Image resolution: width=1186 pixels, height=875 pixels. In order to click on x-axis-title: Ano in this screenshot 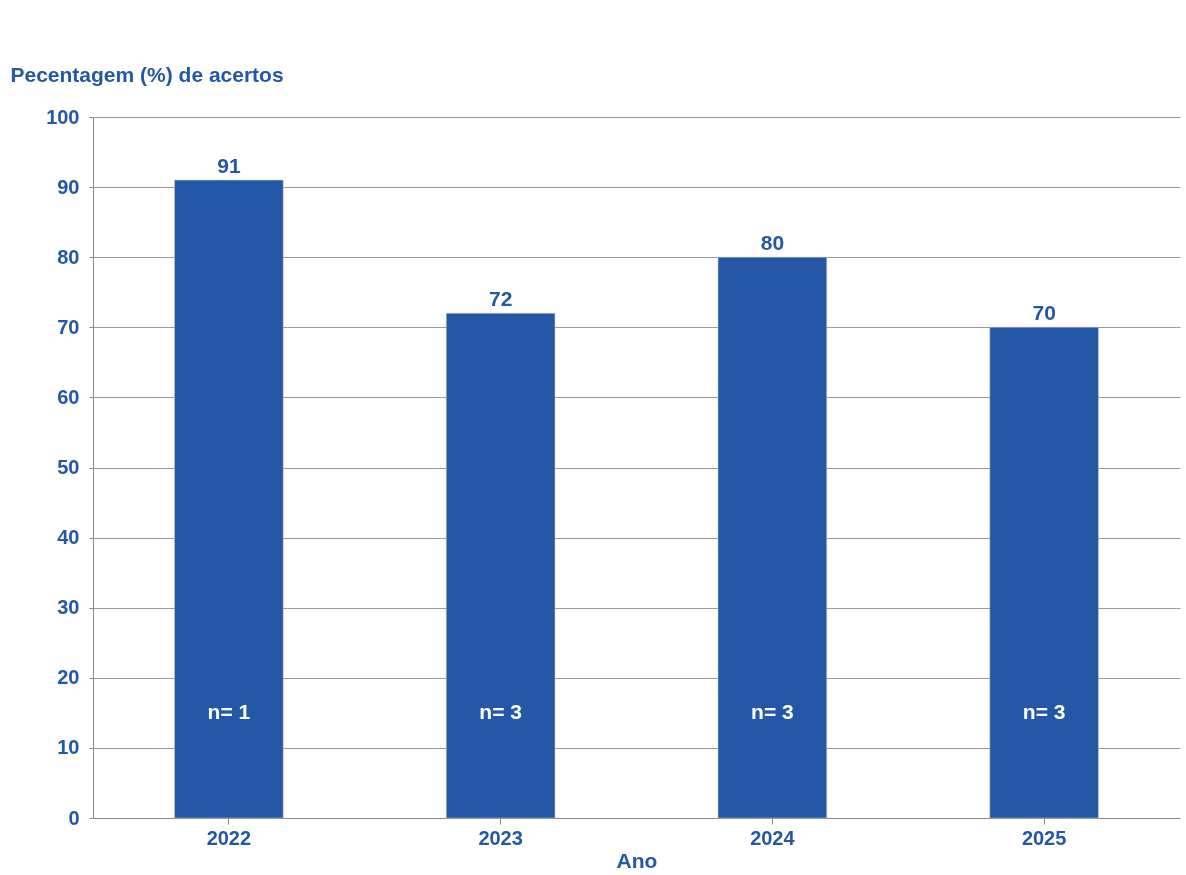, I will do `click(637, 860)`.